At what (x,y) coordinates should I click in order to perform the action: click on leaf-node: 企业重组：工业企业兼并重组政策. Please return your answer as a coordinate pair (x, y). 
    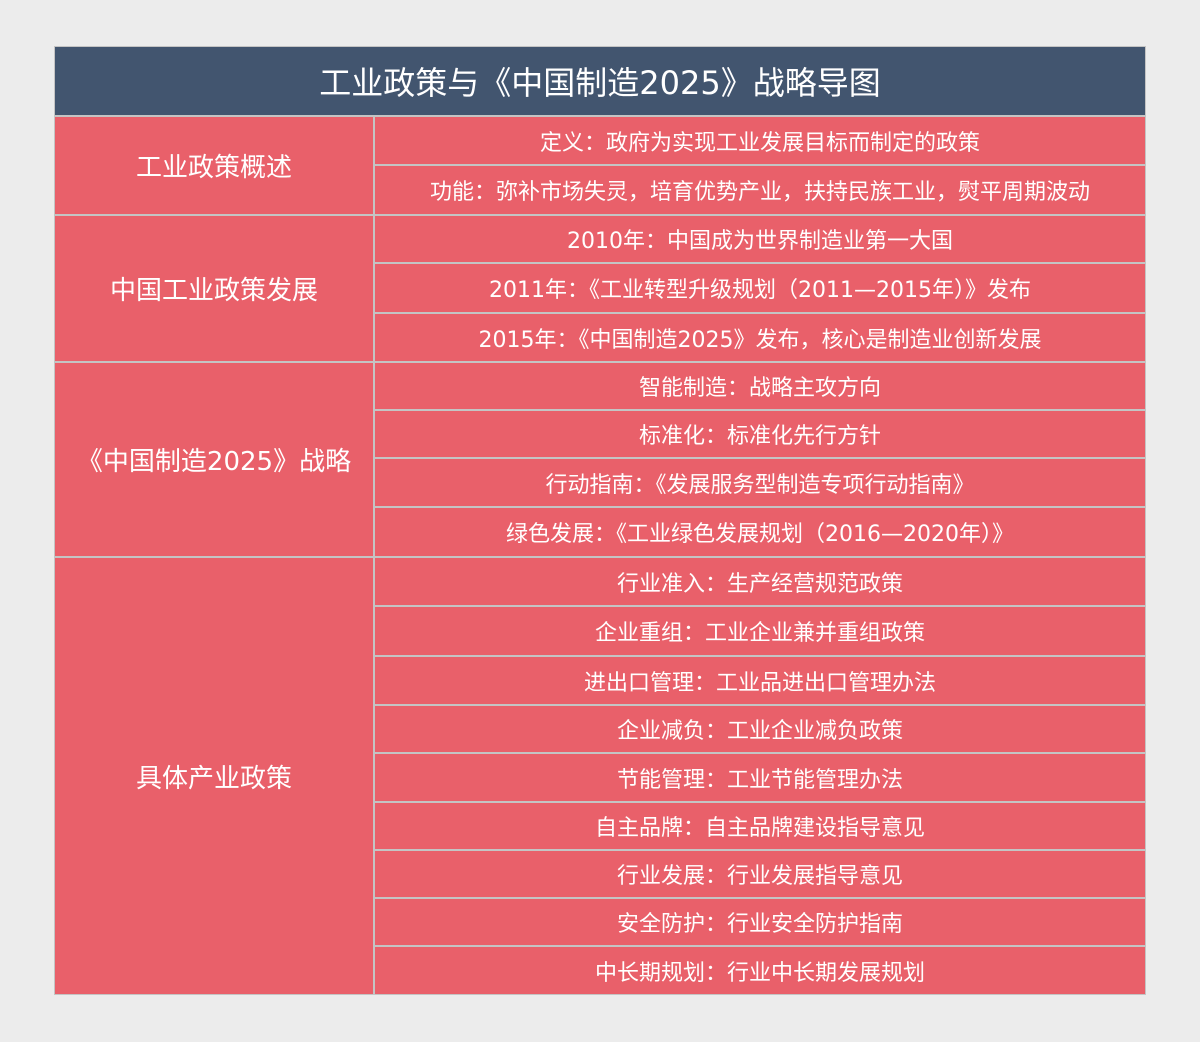
    Looking at the image, I should click on (760, 631).